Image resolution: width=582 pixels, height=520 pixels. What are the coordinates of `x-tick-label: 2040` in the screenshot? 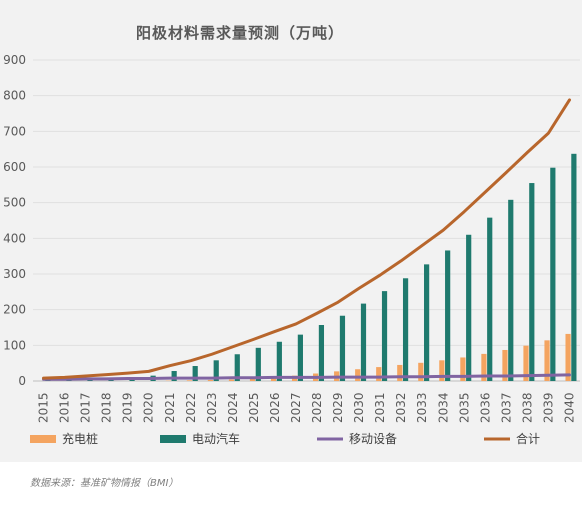 It's located at (569, 407).